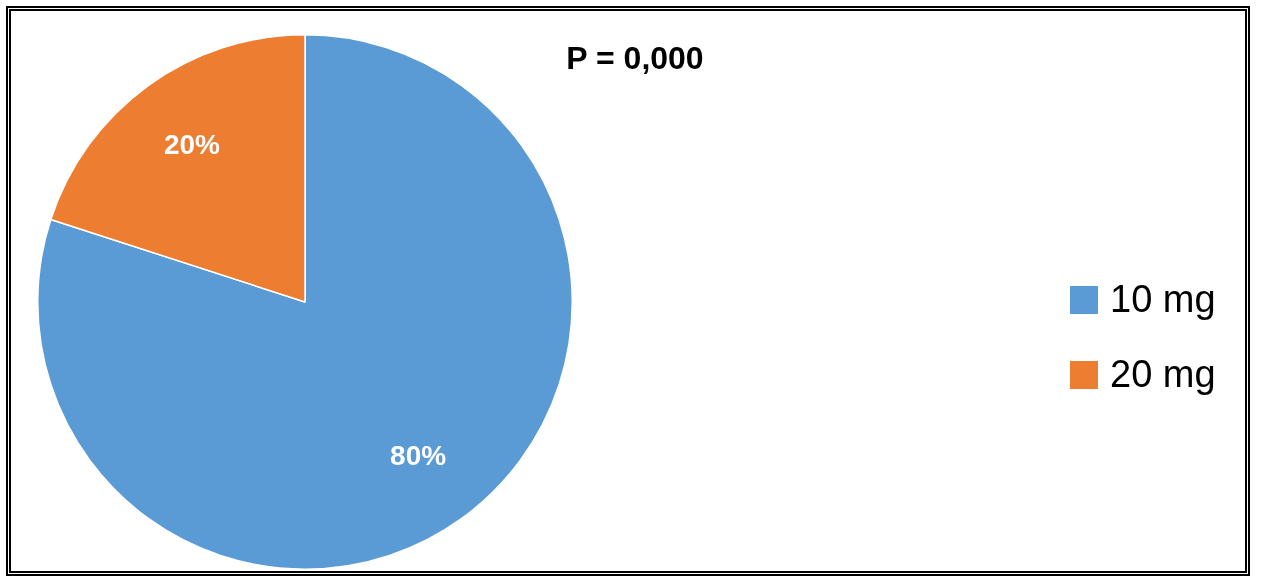  I want to click on legend-label: 10 mg, so click(1163, 299).